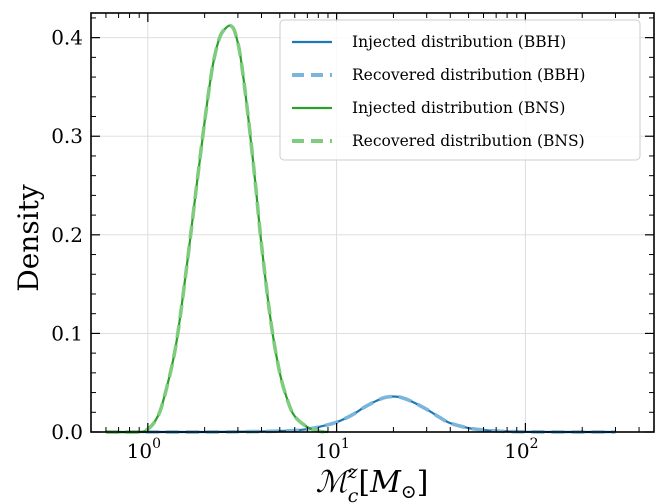  What do you see at coordinates (144, 449) in the screenshot?
I see `x-tick-label: 10⁰` at bounding box center [144, 449].